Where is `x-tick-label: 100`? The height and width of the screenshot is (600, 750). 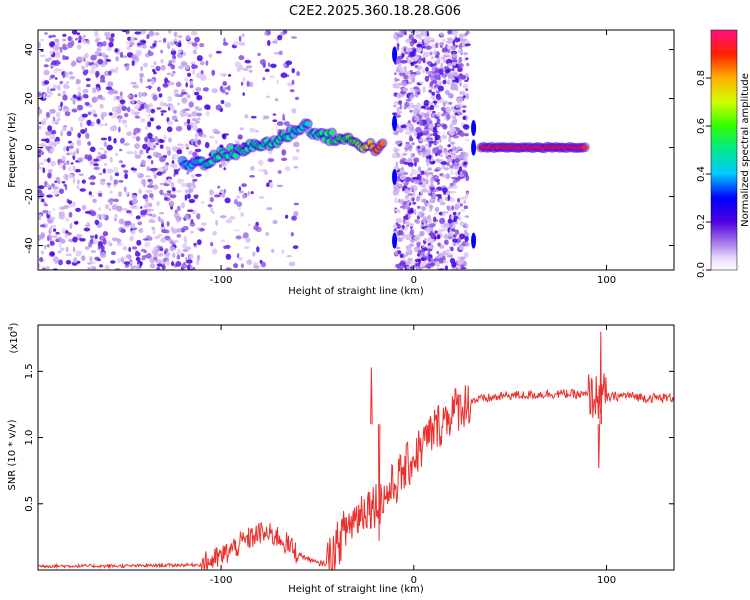 x-tick-label: 100 is located at coordinates (606, 580).